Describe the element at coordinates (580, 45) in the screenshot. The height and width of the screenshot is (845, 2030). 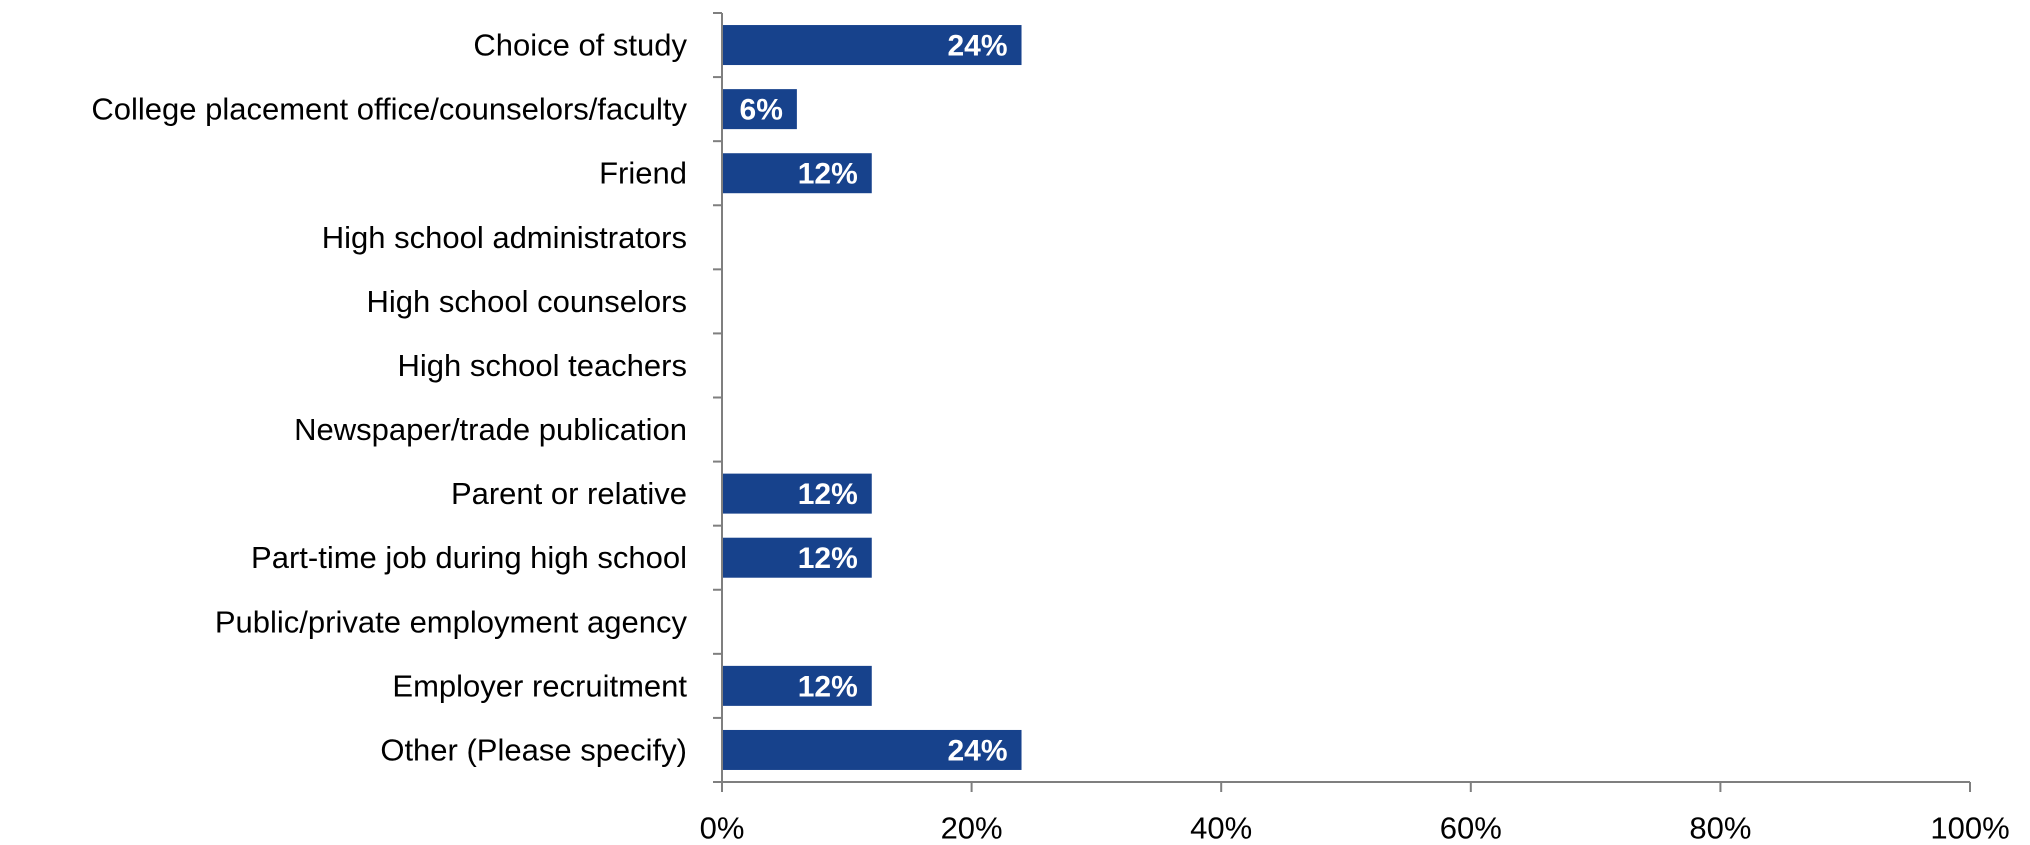
I see `category-label: Choice of study` at that location.